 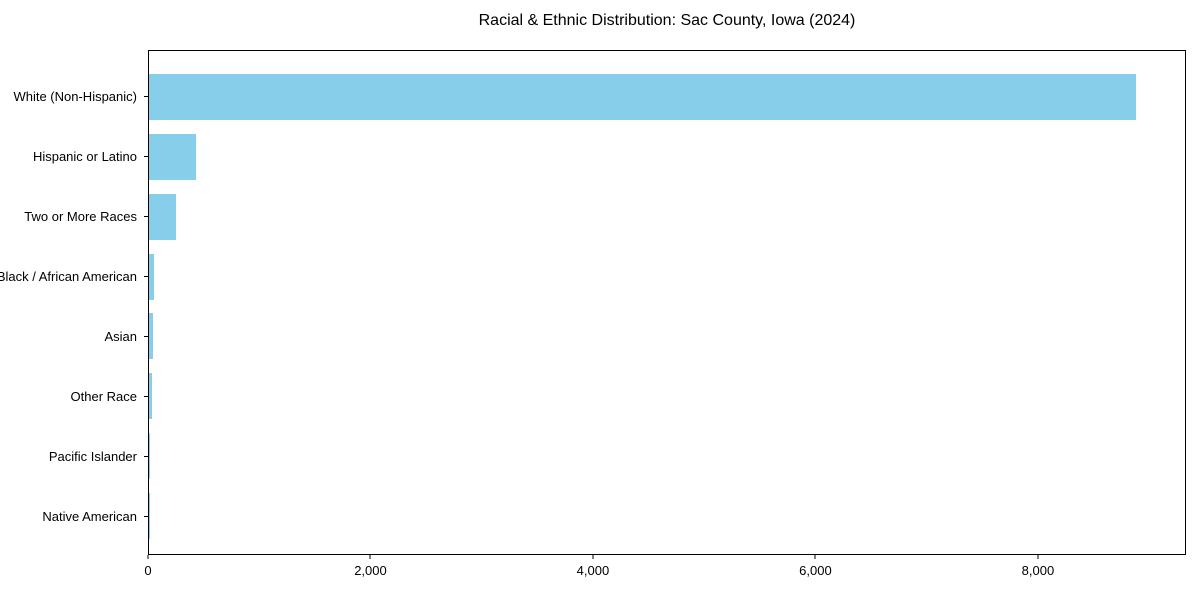 I want to click on y-tick-row-hispanic-or-latino: Hispanic or Latino, so click(x=74, y=156).